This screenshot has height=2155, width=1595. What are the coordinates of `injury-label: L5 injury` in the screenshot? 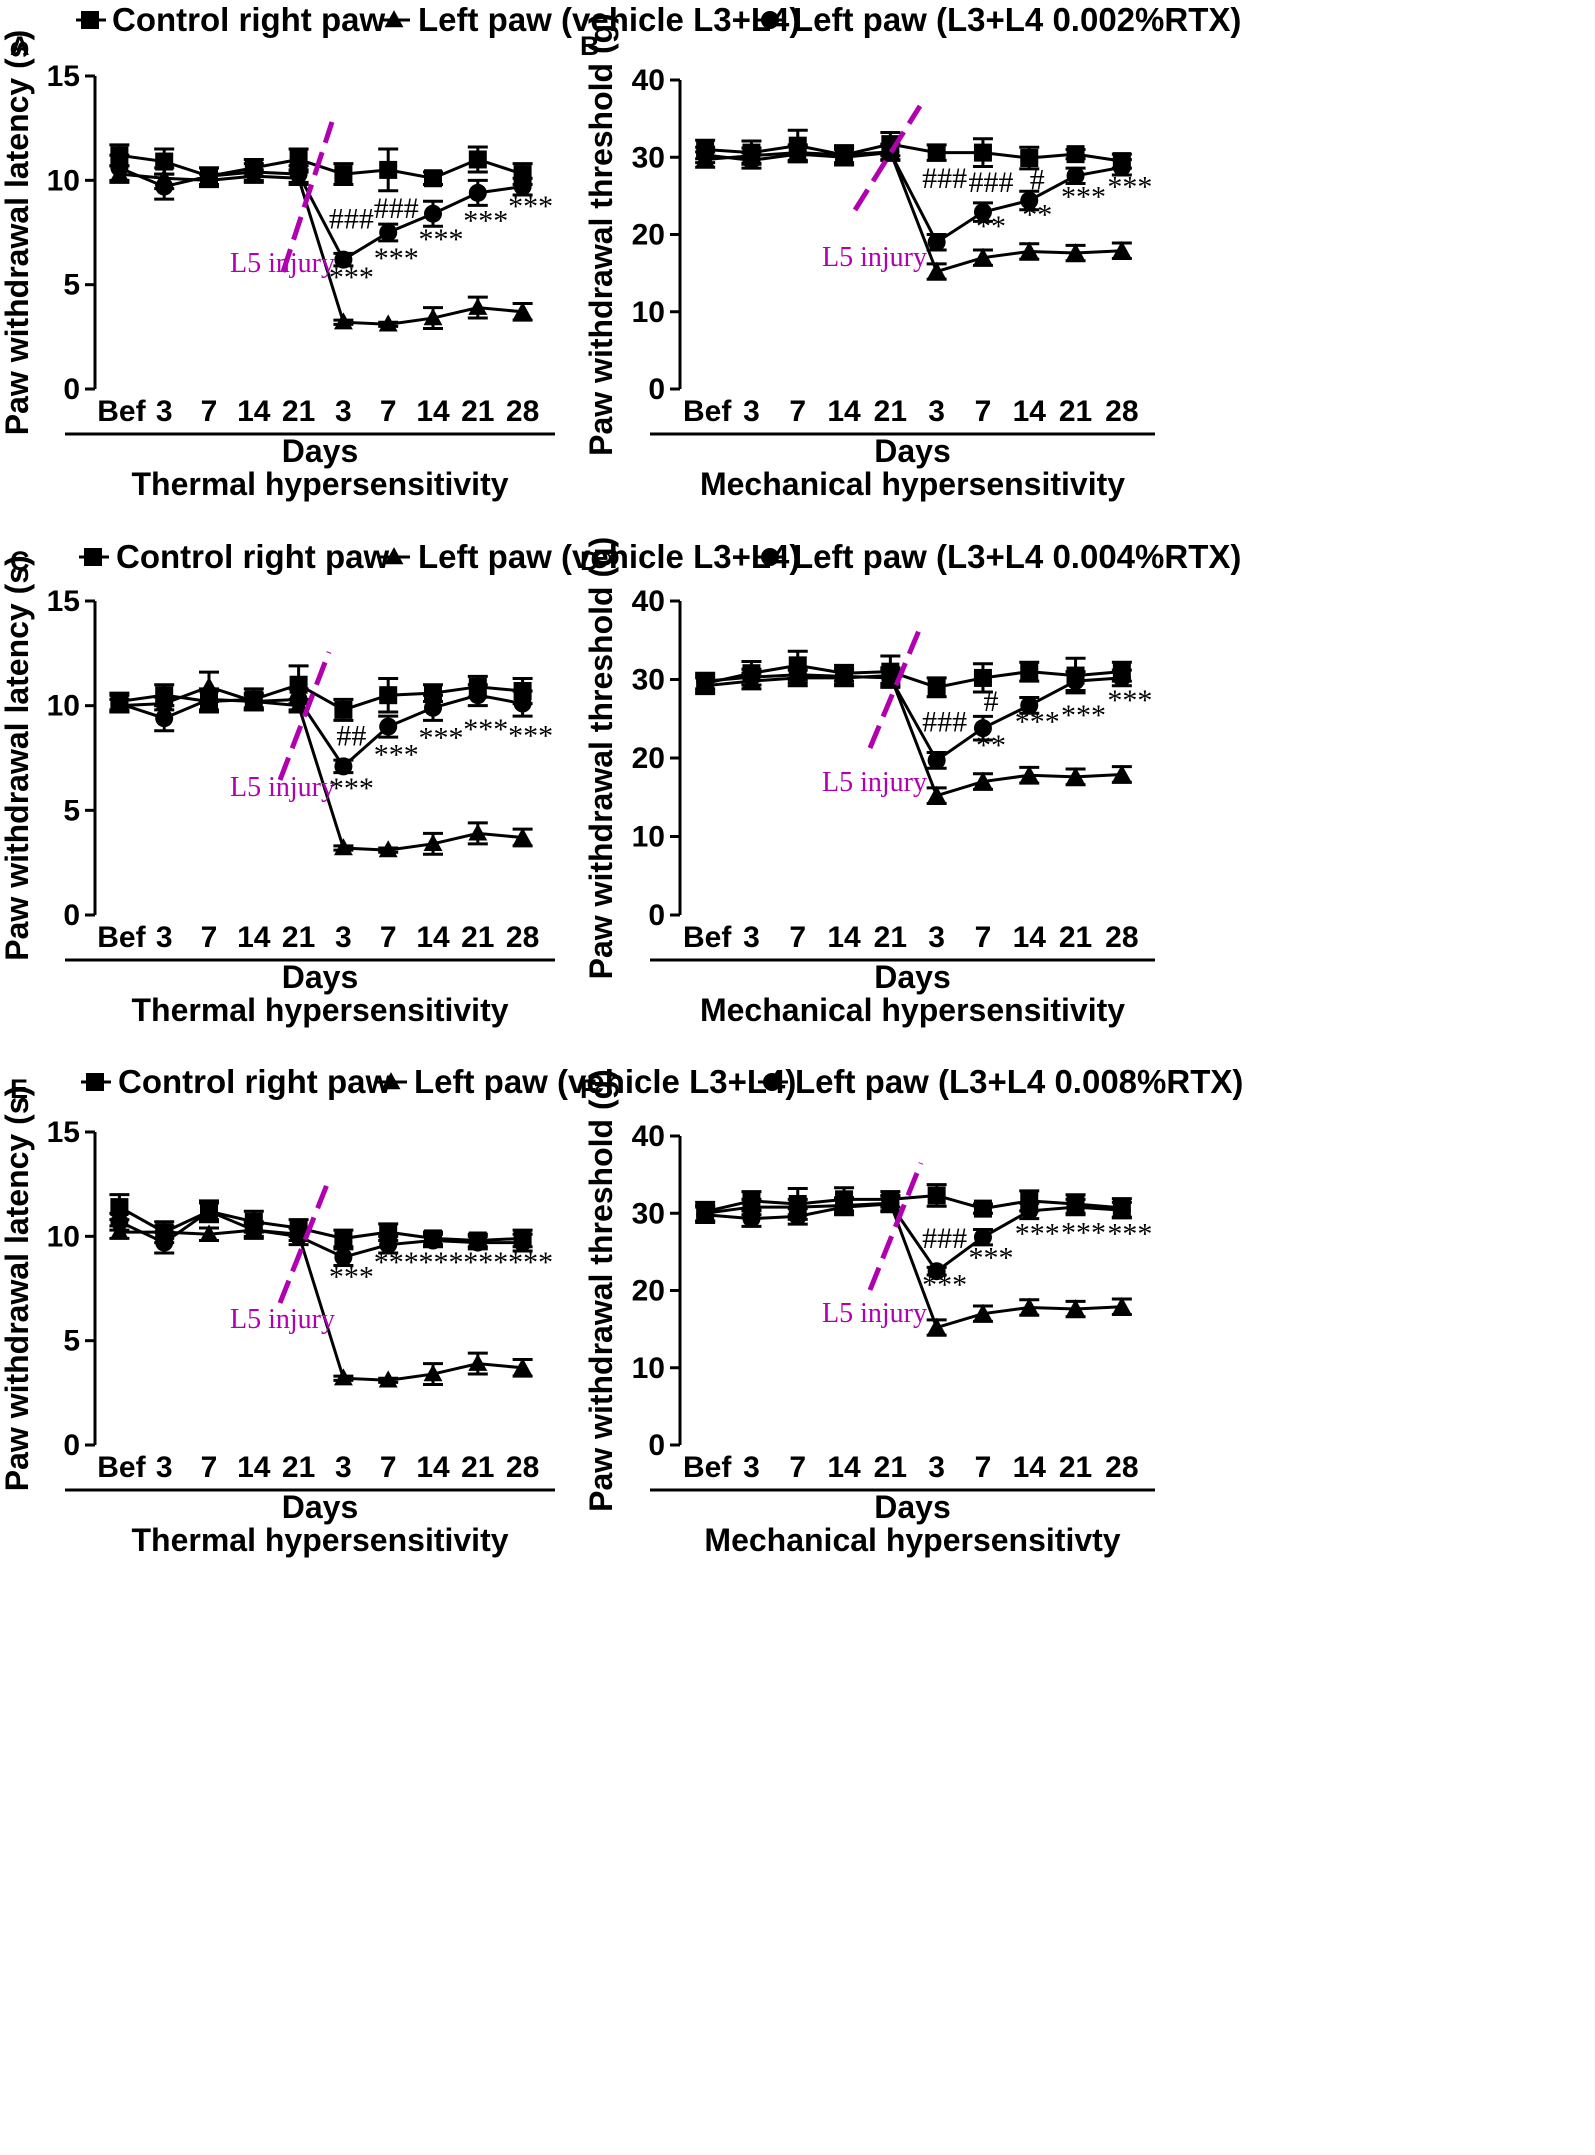 It's located at (282, 787).